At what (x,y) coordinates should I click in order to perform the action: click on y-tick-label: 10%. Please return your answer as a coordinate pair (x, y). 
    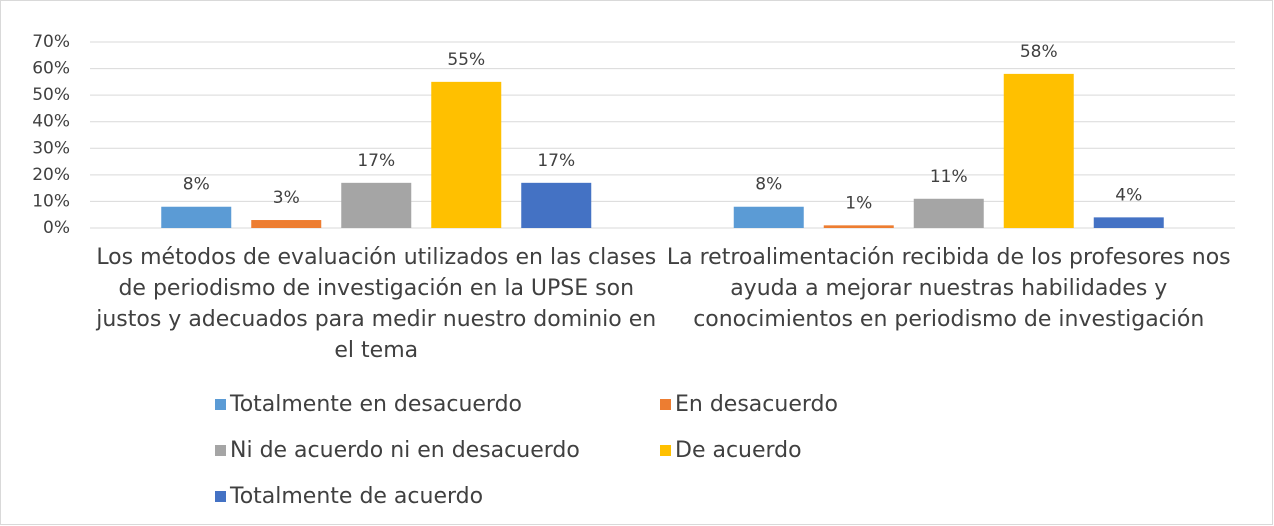
    Looking at the image, I should click on (51, 201).